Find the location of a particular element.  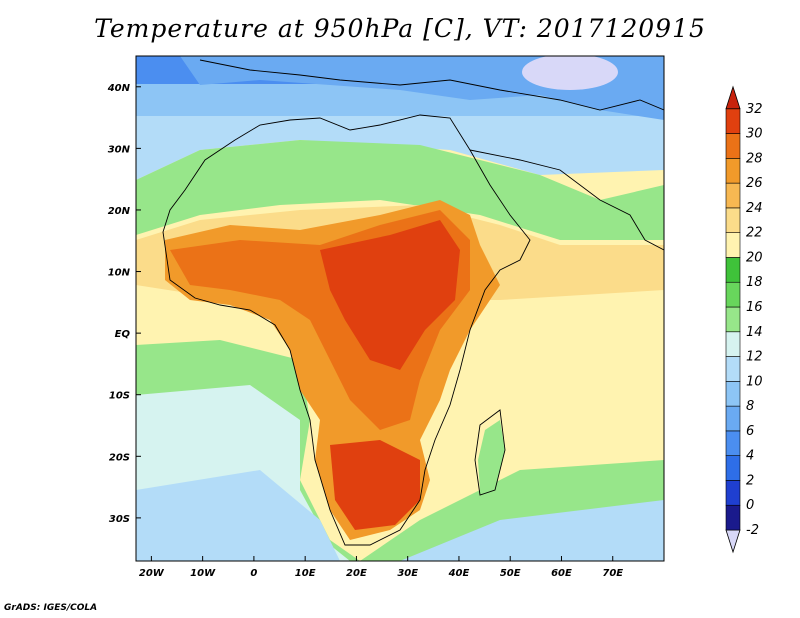

colorbar-label: 8 is located at coordinates (750, 406).